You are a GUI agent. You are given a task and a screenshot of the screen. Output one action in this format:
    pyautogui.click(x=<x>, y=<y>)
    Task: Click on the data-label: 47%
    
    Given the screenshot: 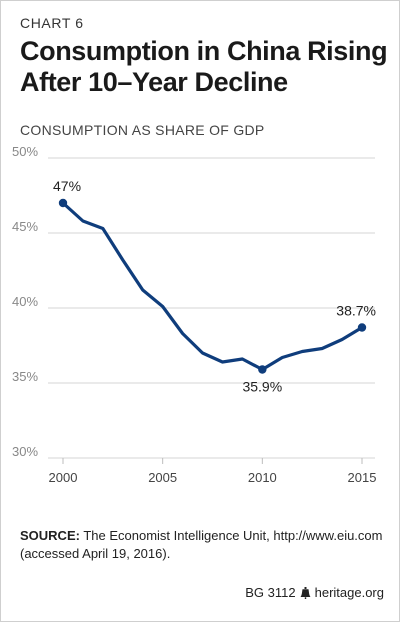 What is the action you would take?
    pyautogui.click(x=67, y=186)
    